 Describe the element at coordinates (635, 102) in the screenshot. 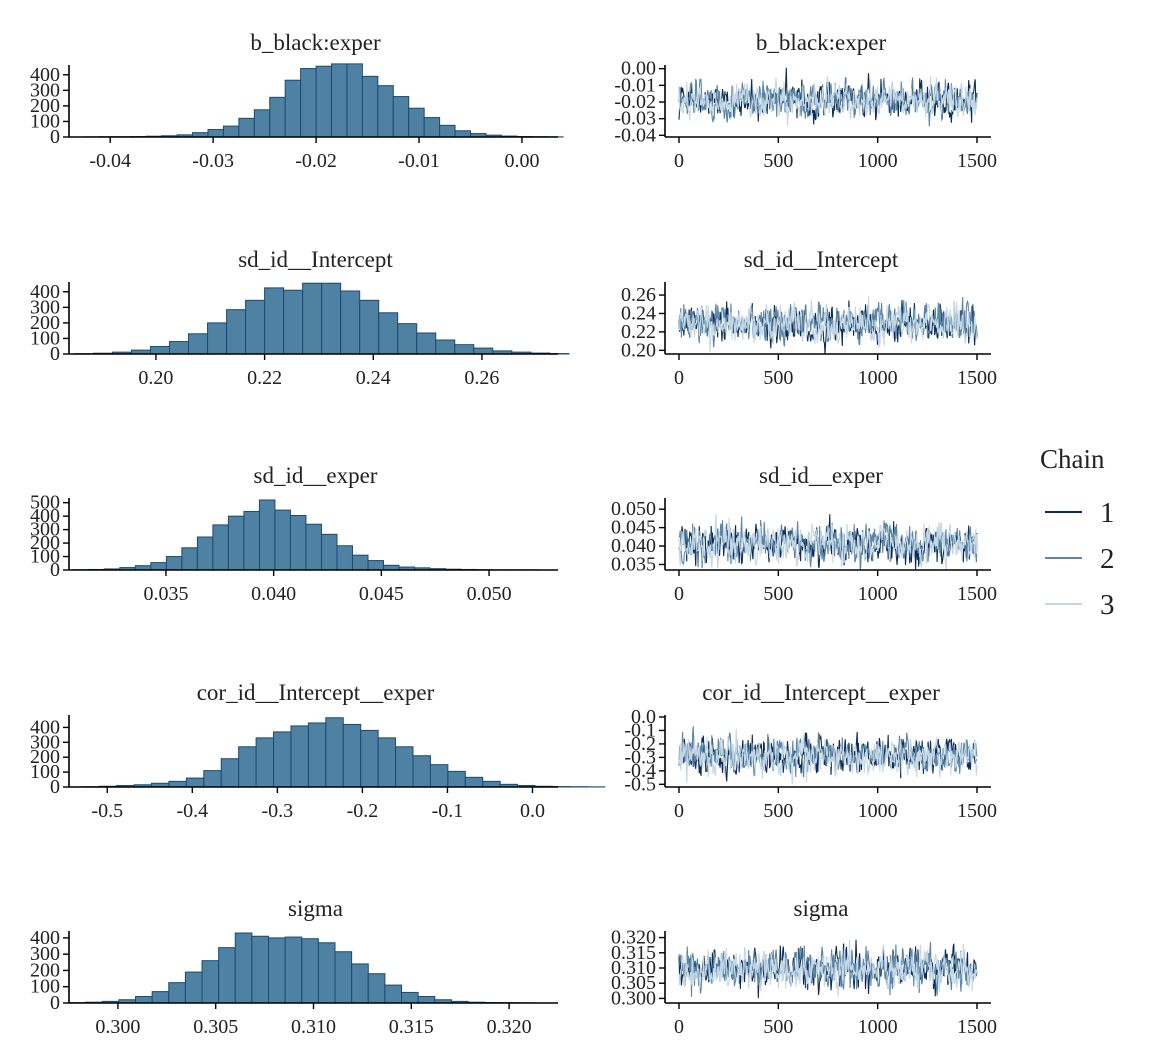

I see `y-tick-label: -0.02` at that location.